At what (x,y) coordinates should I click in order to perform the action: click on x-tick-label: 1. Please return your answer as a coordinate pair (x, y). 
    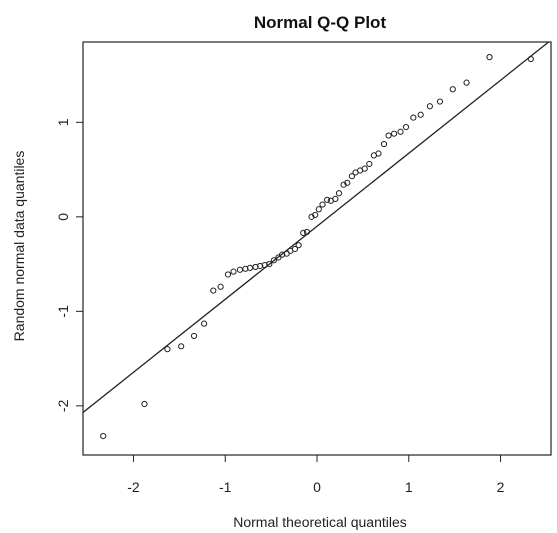
    Looking at the image, I should click on (409, 487).